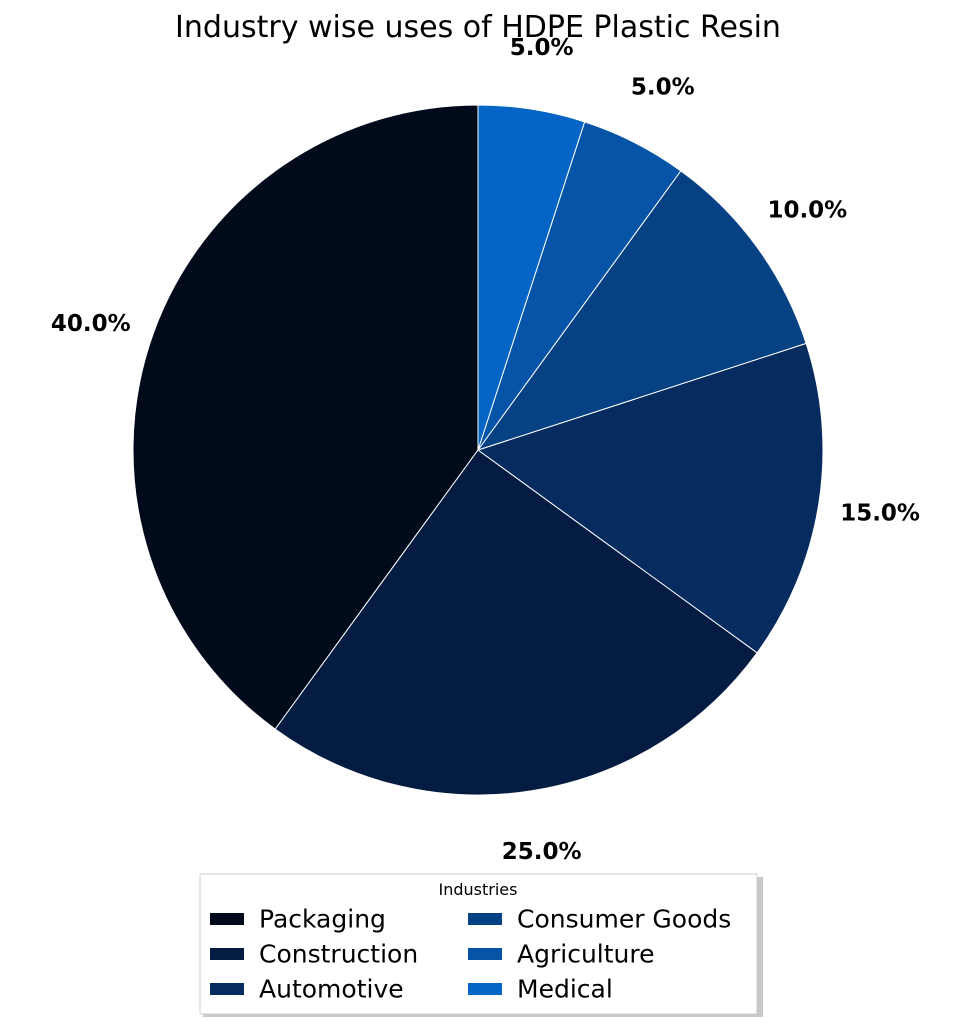  Describe the element at coordinates (485, 989) in the screenshot. I see `legend-swatch-medical` at that location.